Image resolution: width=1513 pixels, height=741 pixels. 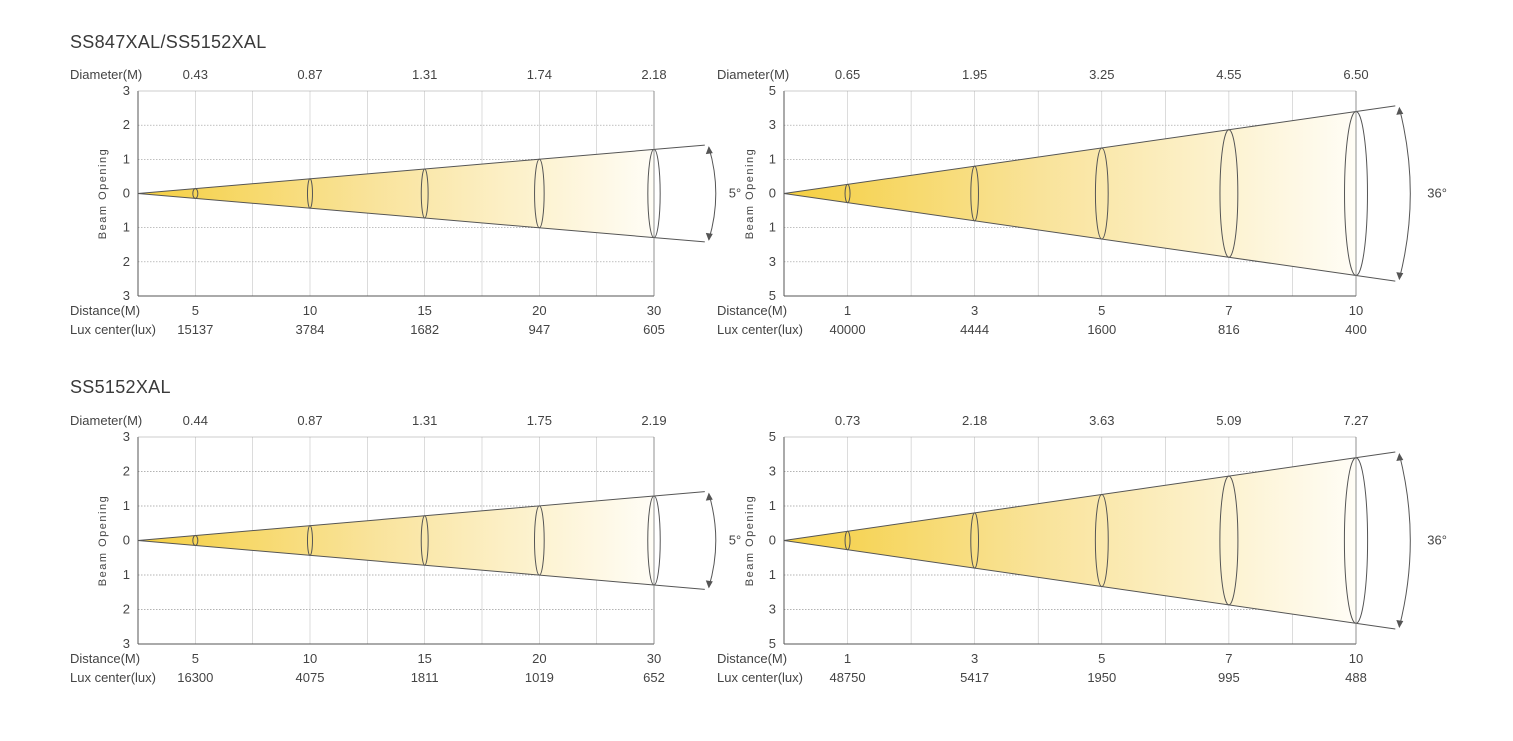 I want to click on diameter-value: 4.55, so click(x=1228, y=74).